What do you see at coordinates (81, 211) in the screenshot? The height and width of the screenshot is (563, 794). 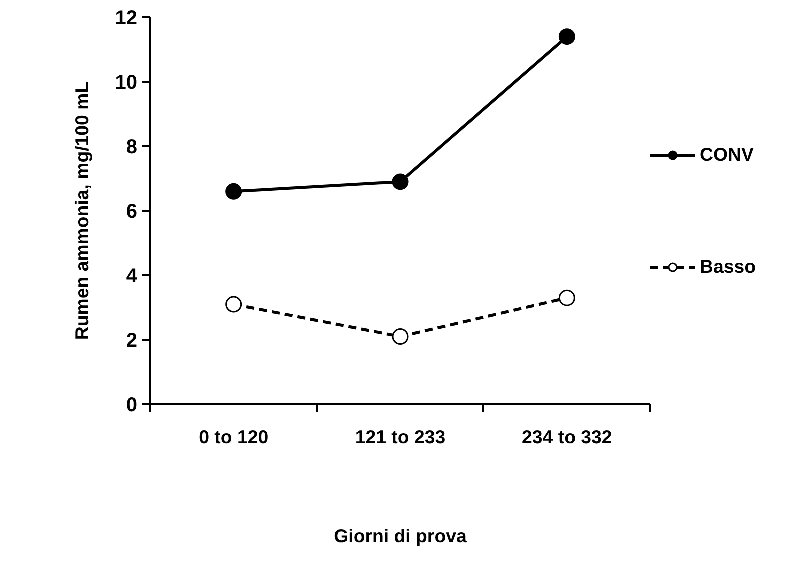 I see `y-axis-title: Rumen ammonia, mg/100 mL` at bounding box center [81, 211].